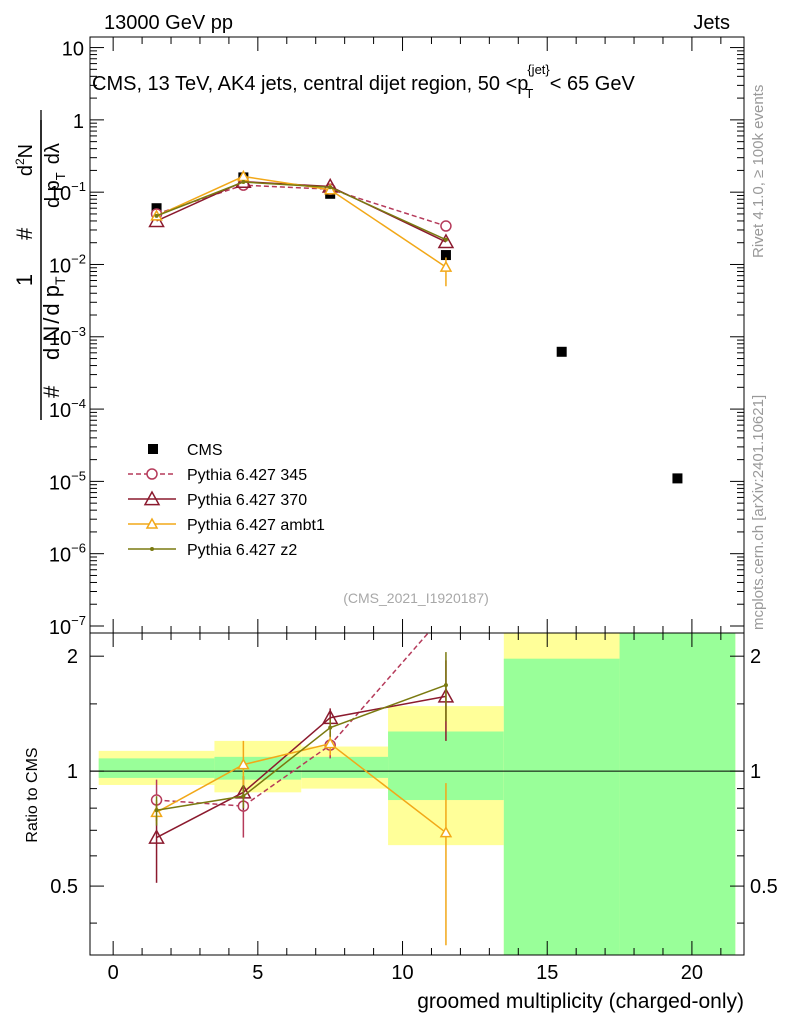 This screenshot has width=786, height=1024. Describe the element at coordinates (416, 598) in the screenshot. I see `watermark: (CMS_2021_I1920187)` at that location.